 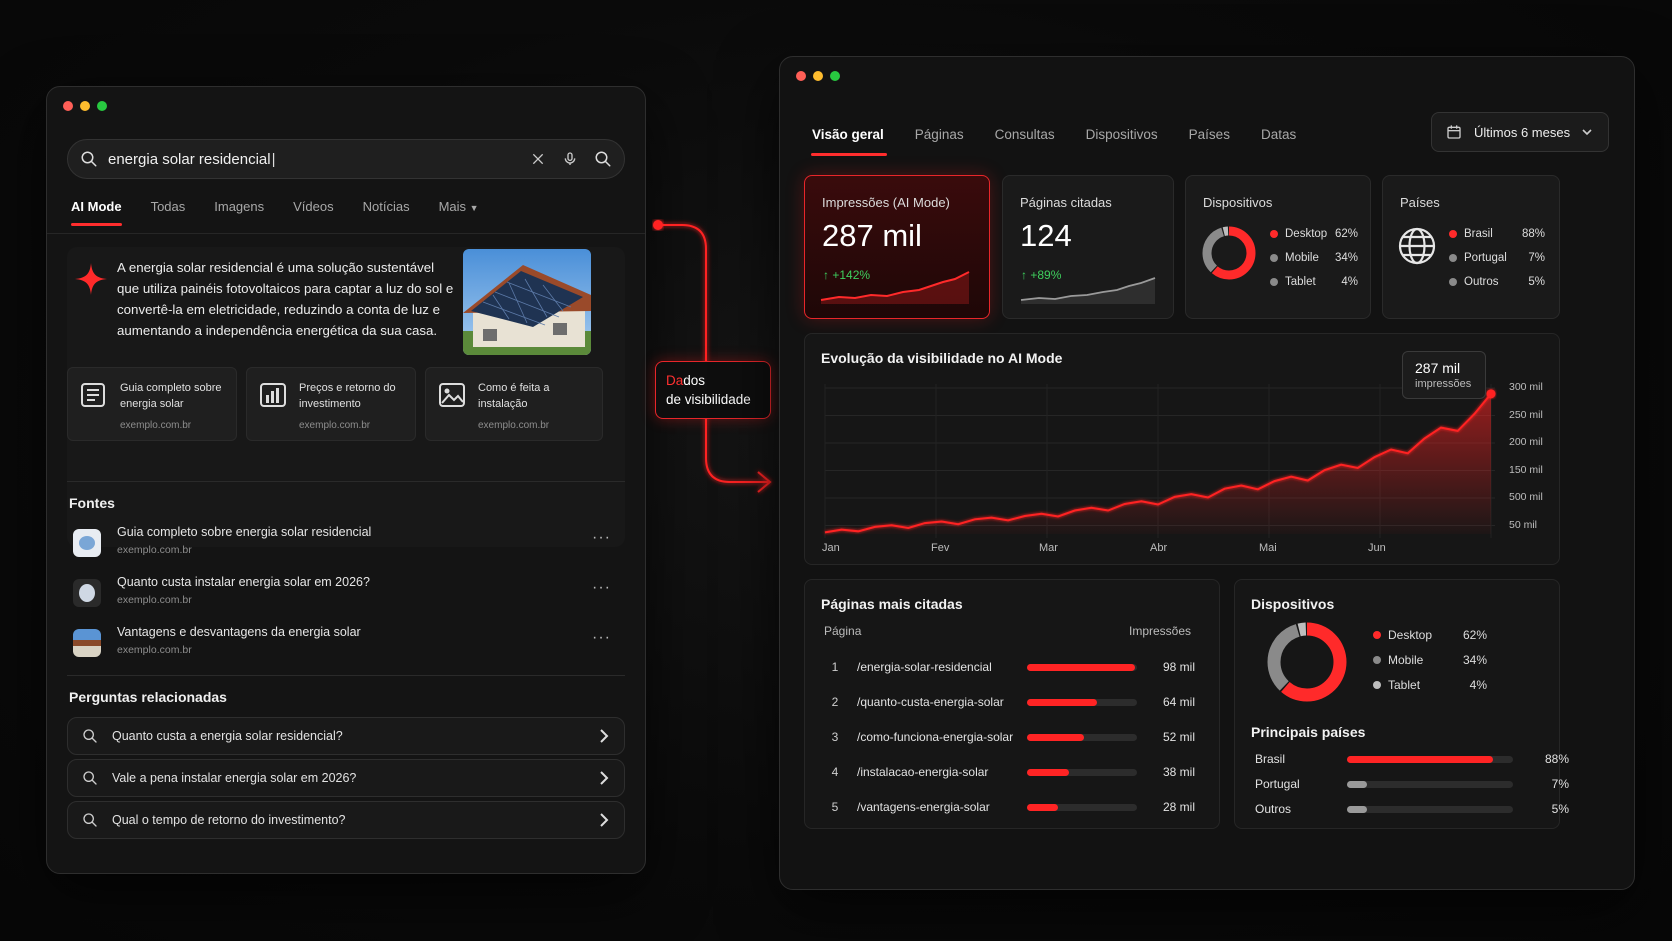 What do you see at coordinates (826, 275) in the screenshot?
I see `arrow-up-icon: ↑` at bounding box center [826, 275].